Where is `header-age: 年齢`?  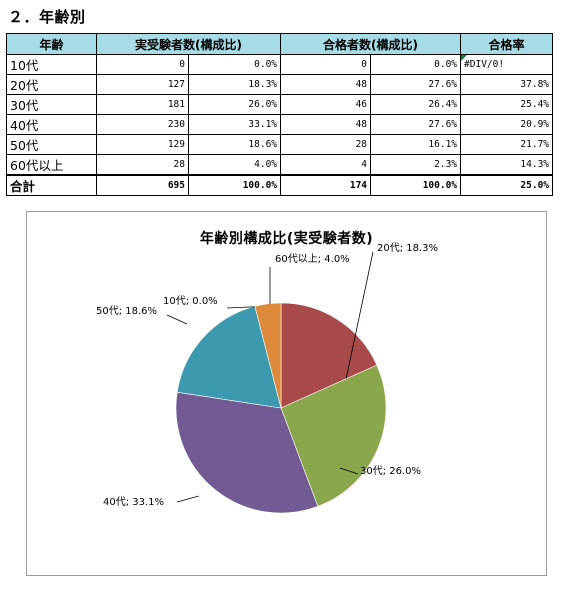 header-age: 年齢 is located at coordinates (51, 44).